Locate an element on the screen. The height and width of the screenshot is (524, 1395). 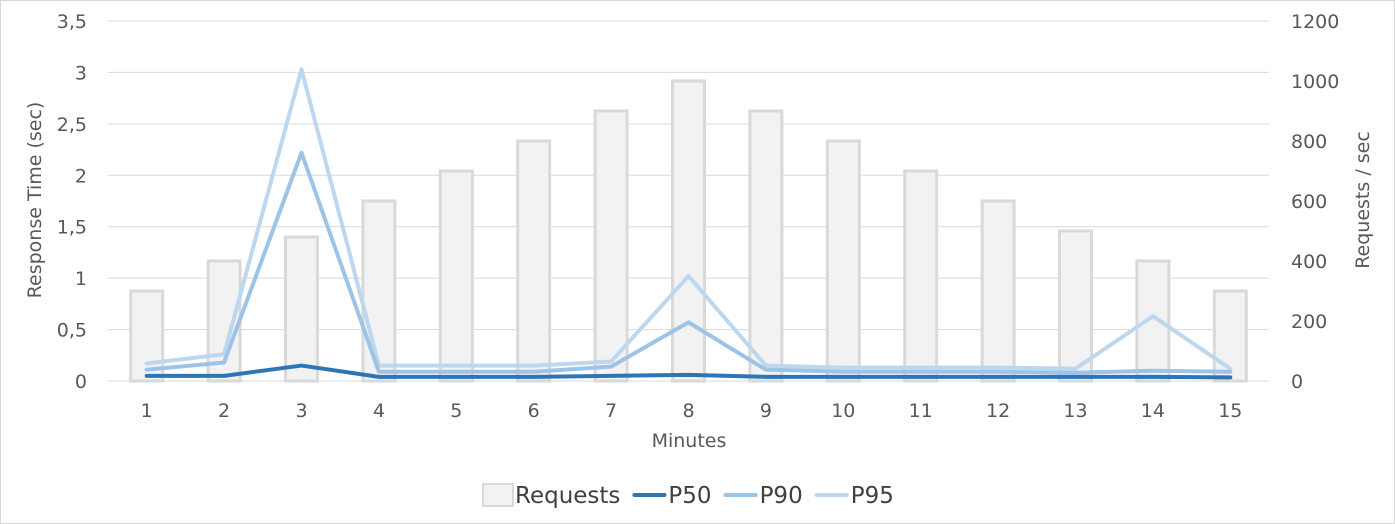
y2-tick-label: 0 is located at coordinates (1297, 382).